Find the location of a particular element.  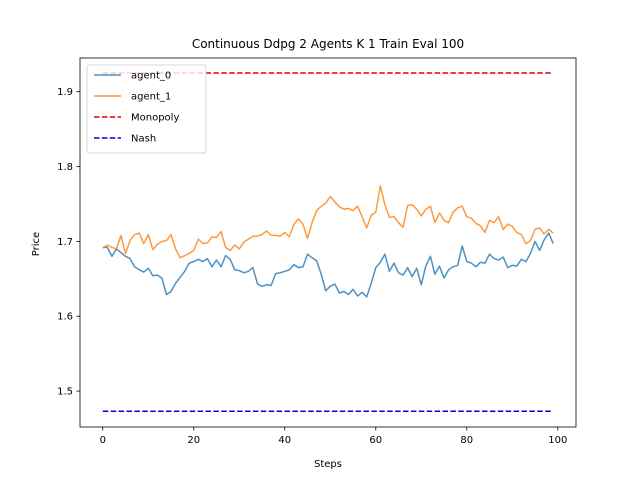

legend-label: Monopoly is located at coordinates (155, 118).